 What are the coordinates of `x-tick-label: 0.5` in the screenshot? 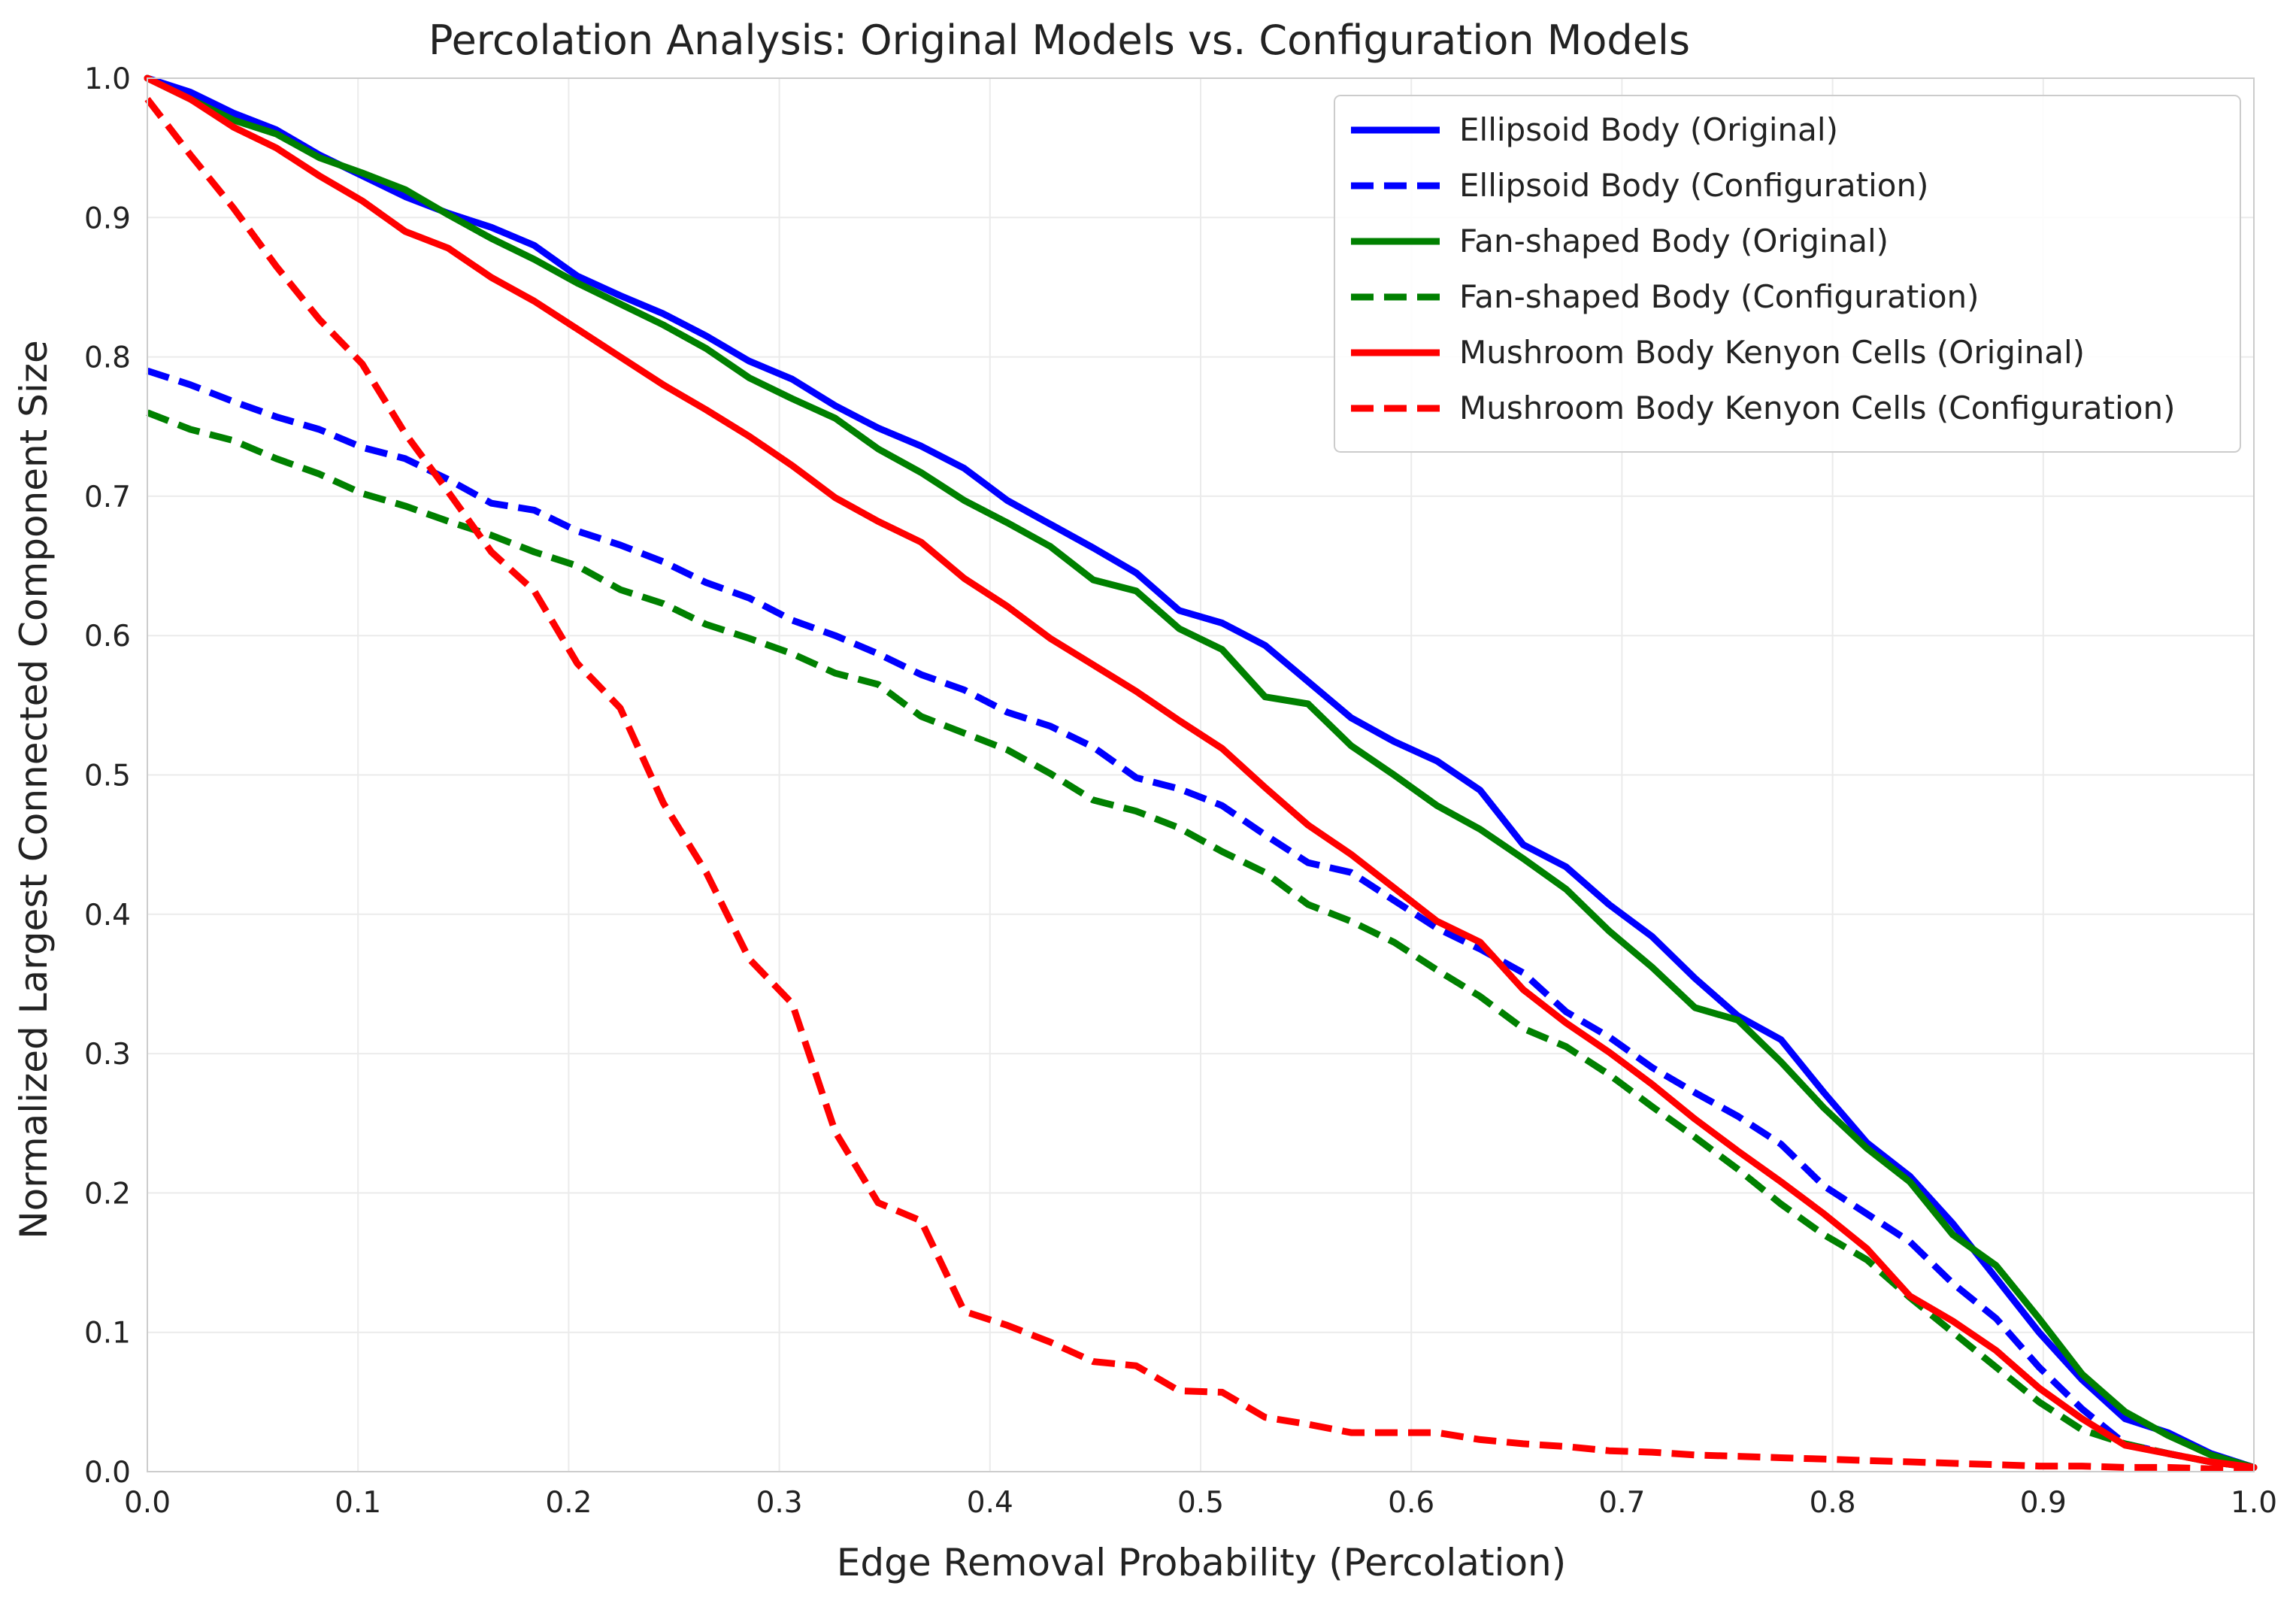 It's located at (1200, 1503).